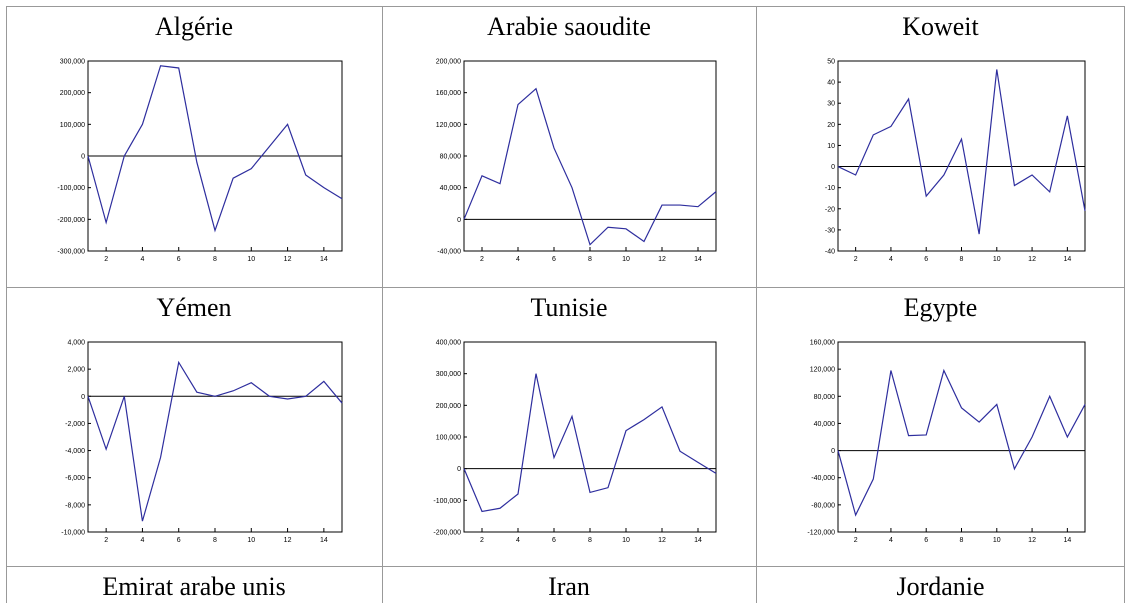 The height and width of the screenshot is (603, 1129). Describe the element at coordinates (569, 26) in the screenshot. I see `chart-title: Arabie saoudite` at that location.